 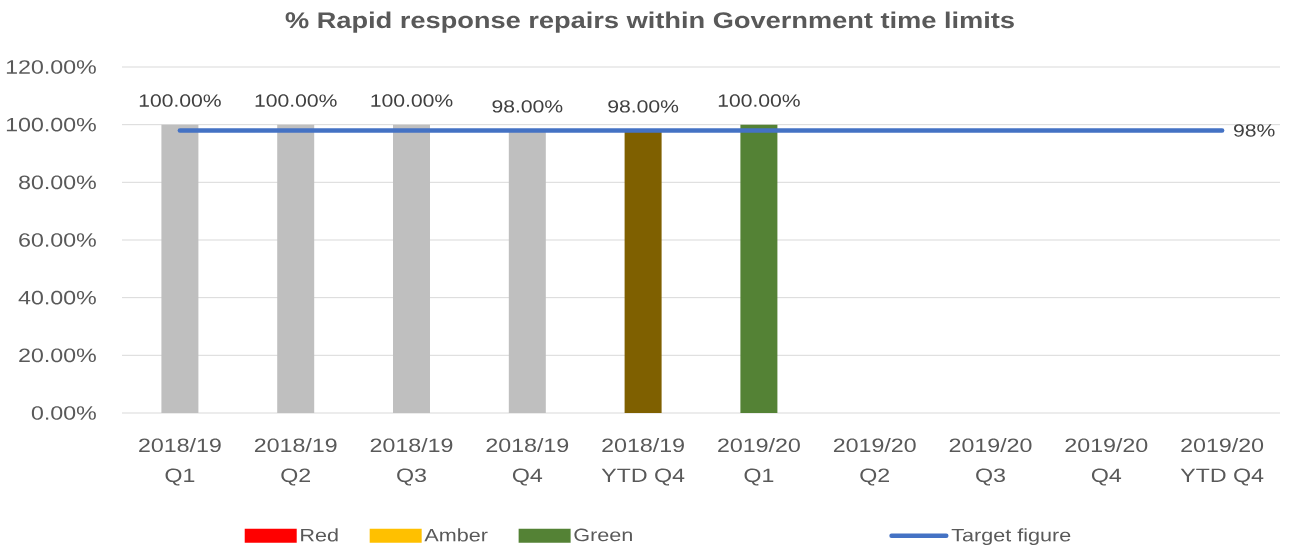 I want to click on y-tick-label: 80.00%, so click(x=57, y=182).